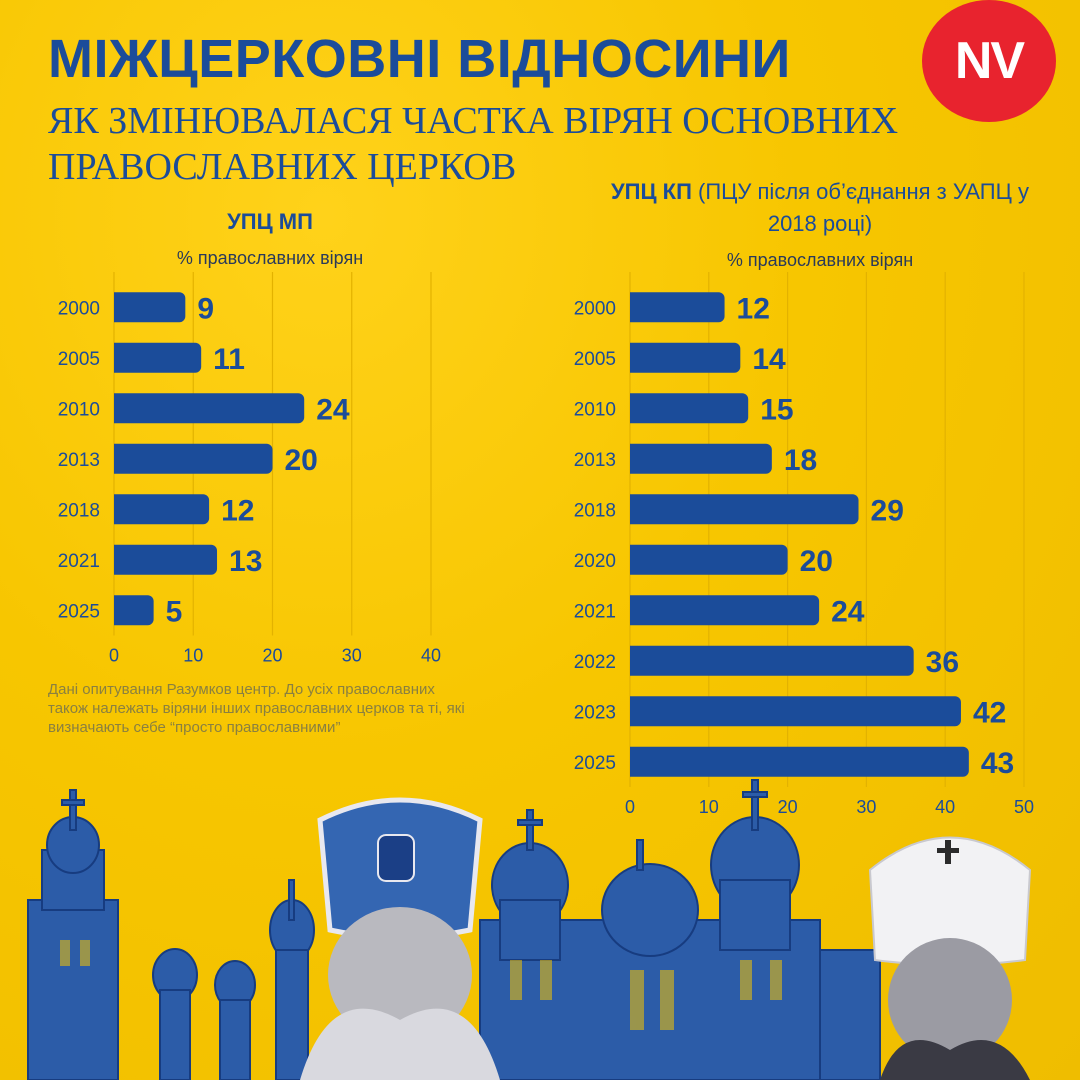 Image resolution: width=1080 pixels, height=1080 pixels. I want to click on bar-value-label: 18, so click(800, 460).